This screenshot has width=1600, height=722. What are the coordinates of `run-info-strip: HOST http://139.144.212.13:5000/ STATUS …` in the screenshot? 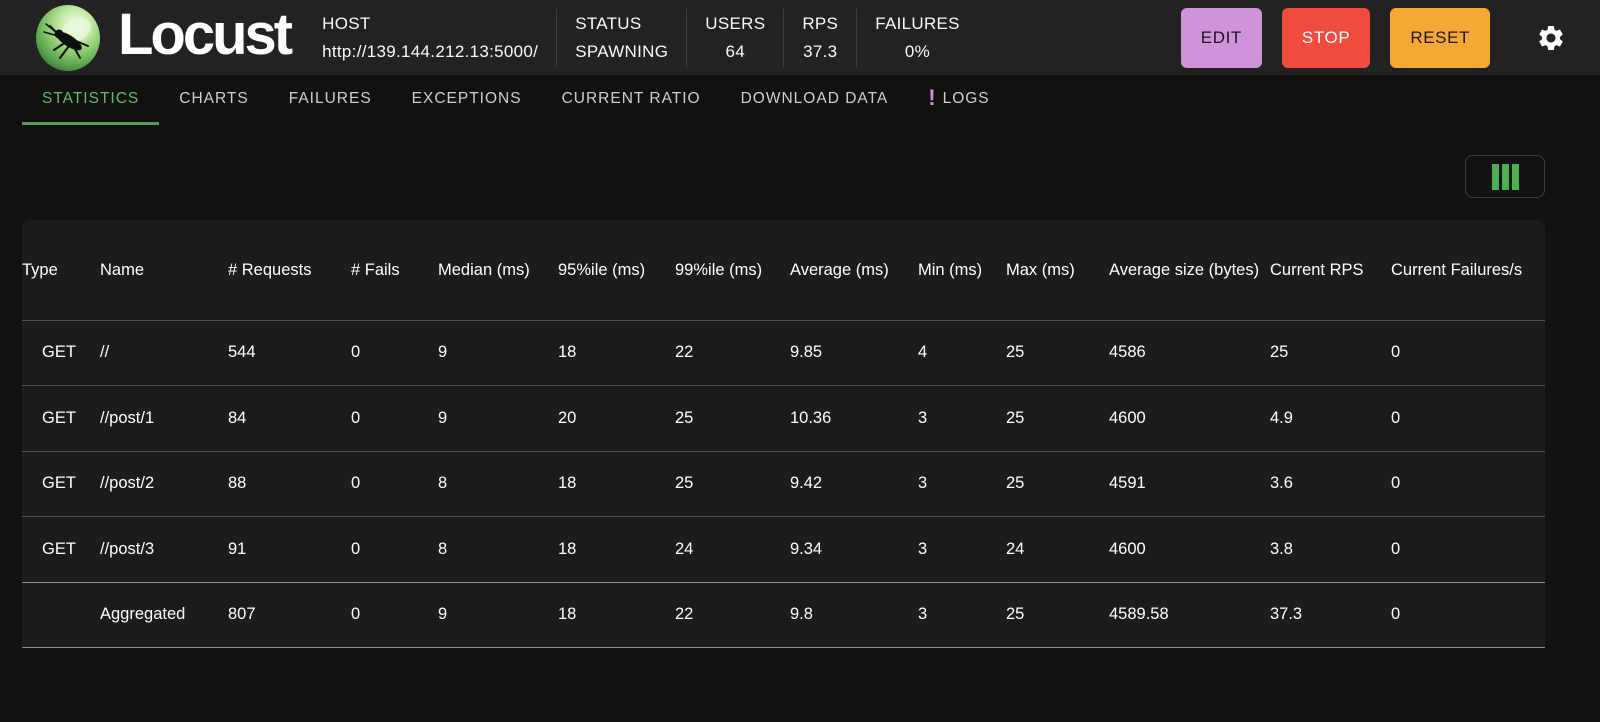 It's located at (641, 37).